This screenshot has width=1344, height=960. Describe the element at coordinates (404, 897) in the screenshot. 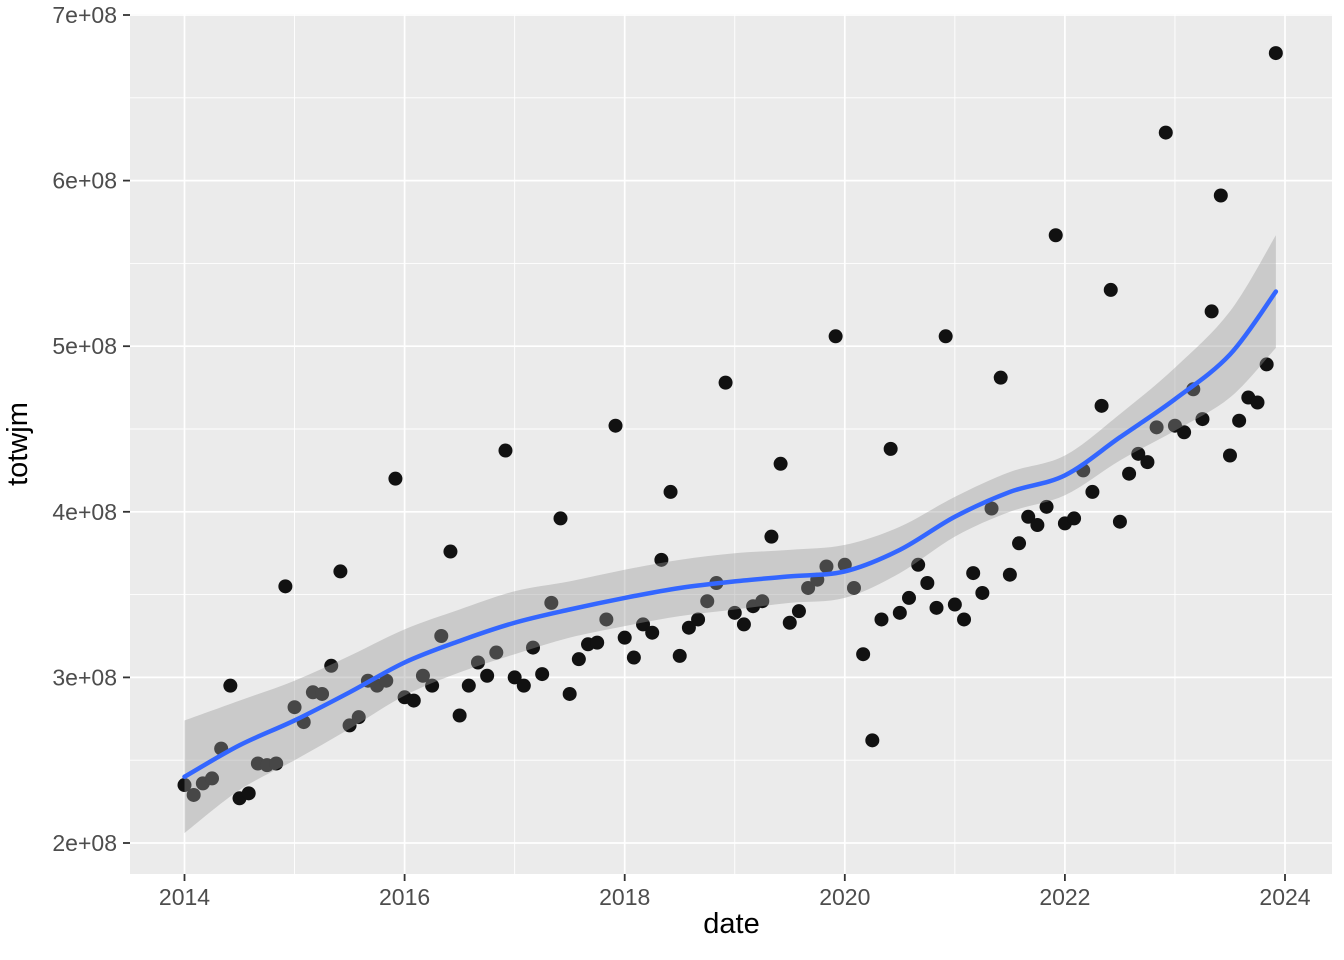

I see `x-tick-label: 2016` at that location.